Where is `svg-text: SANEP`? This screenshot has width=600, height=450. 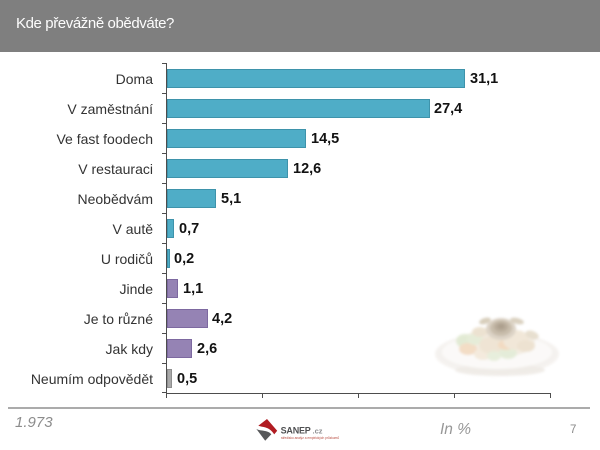
svg-text: SANEP is located at coordinates (296, 431).